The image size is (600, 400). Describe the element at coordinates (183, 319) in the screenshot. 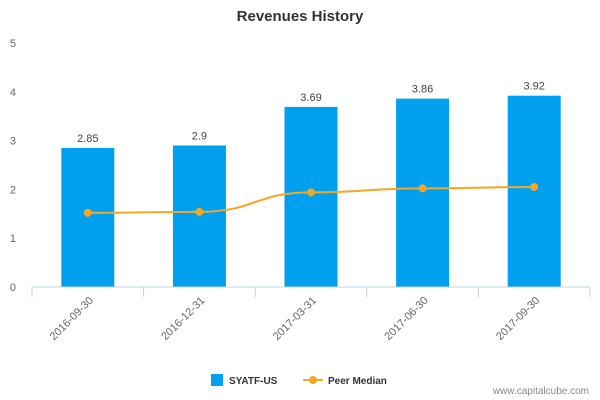

I see `x-tick-label: 2016-12-31` at that location.